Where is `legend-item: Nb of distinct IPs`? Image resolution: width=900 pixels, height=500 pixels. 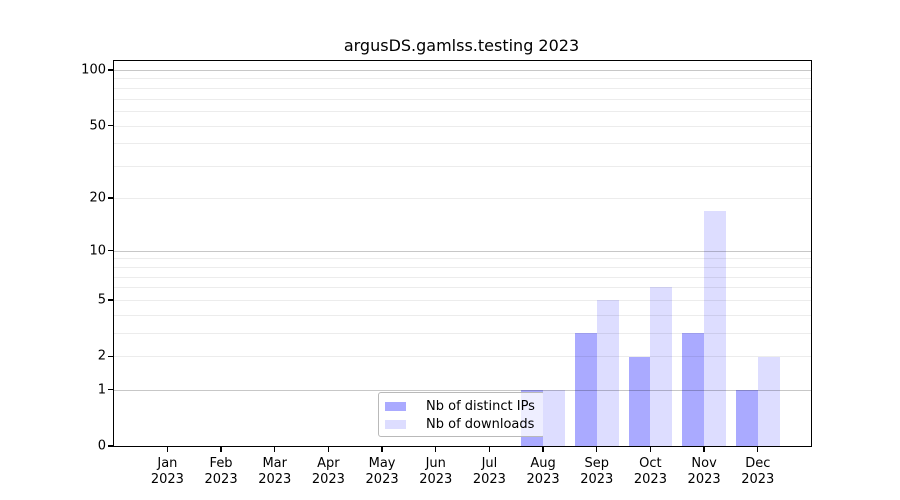 legend-item: Nb of distinct IPs is located at coordinates (464, 406).